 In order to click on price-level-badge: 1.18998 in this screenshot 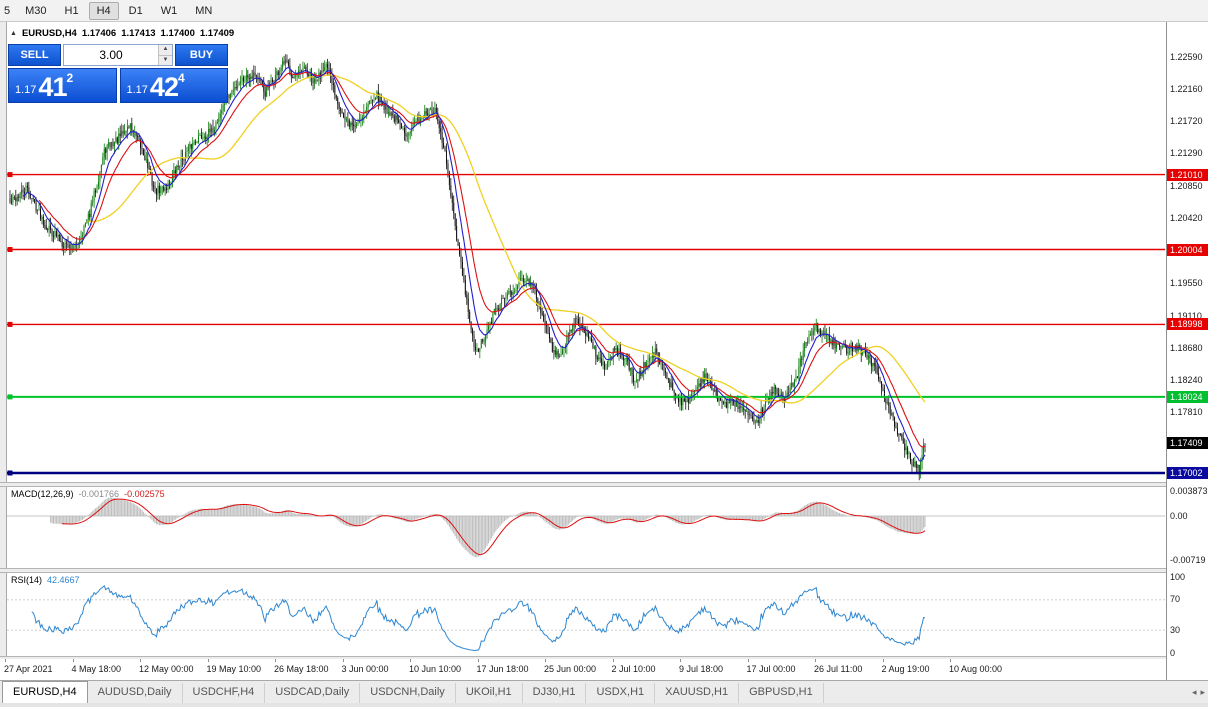, I will do `click(1187, 324)`.